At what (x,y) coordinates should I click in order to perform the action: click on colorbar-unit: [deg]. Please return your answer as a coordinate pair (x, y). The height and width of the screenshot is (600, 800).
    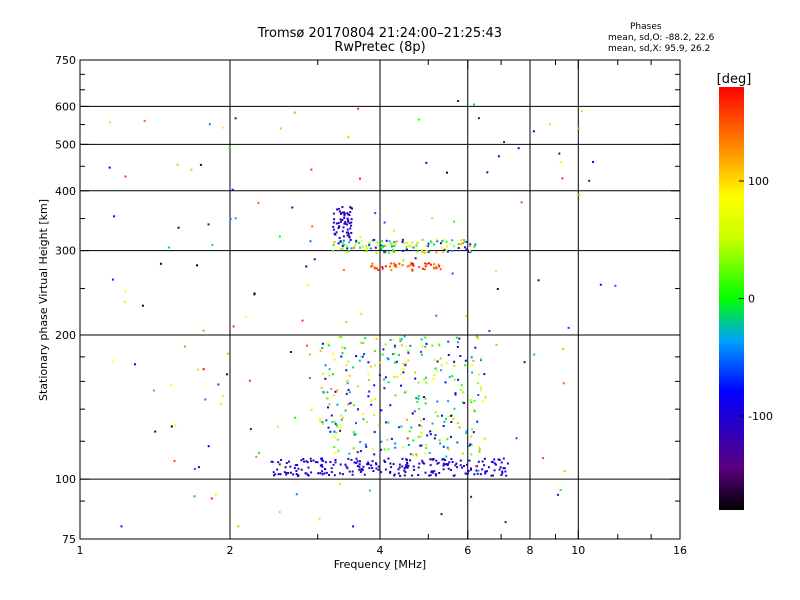
    Looking at the image, I should click on (734, 79).